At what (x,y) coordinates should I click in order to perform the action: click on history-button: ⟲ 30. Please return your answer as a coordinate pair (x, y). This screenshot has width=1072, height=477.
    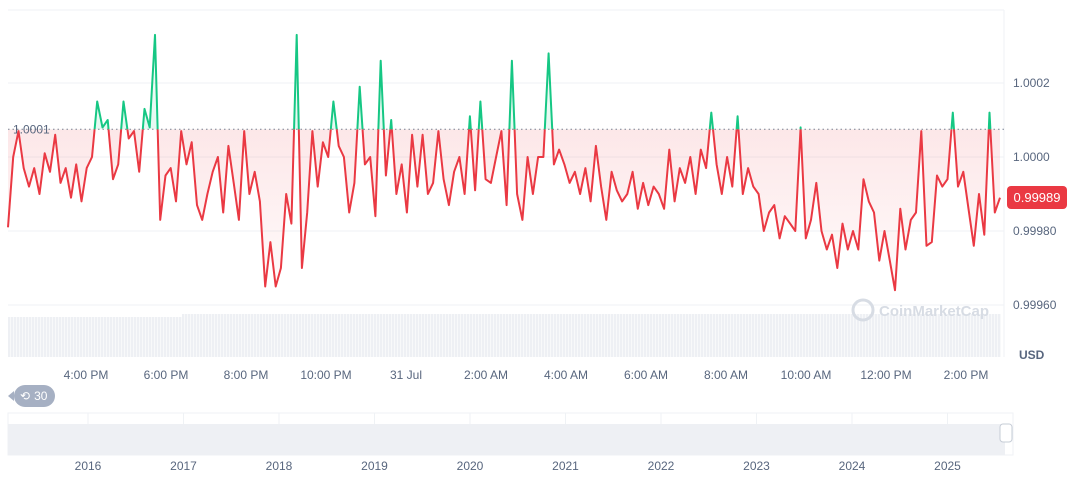
    Looking at the image, I should click on (31, 396).